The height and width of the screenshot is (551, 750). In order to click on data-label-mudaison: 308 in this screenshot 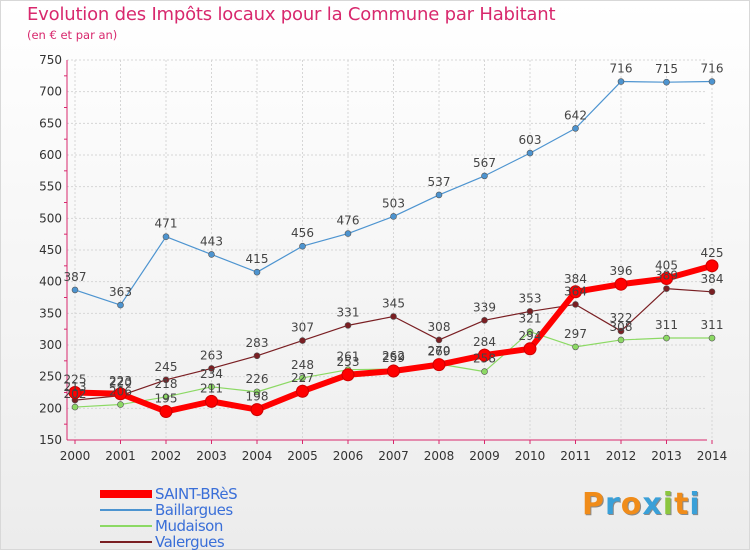, I will do `click(621, 327)`.